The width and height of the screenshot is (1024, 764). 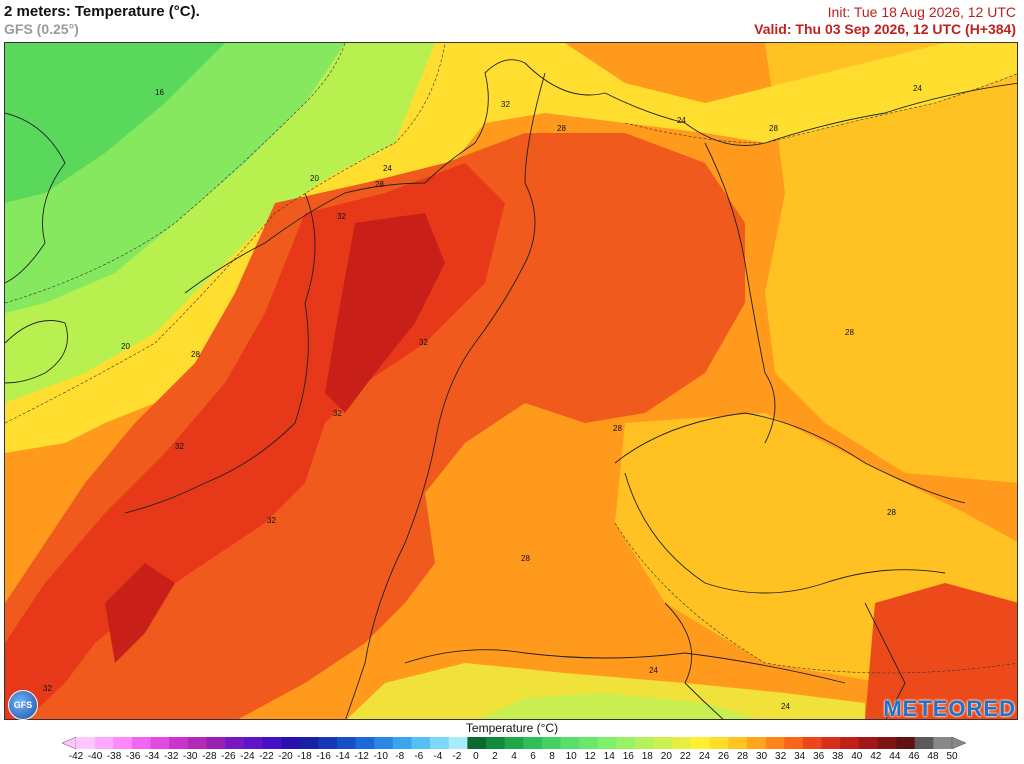 What do you see at coordinates (115, 123) in the screenshot?
I see `map-zone-north-sea` at bounding box center [115, 123].